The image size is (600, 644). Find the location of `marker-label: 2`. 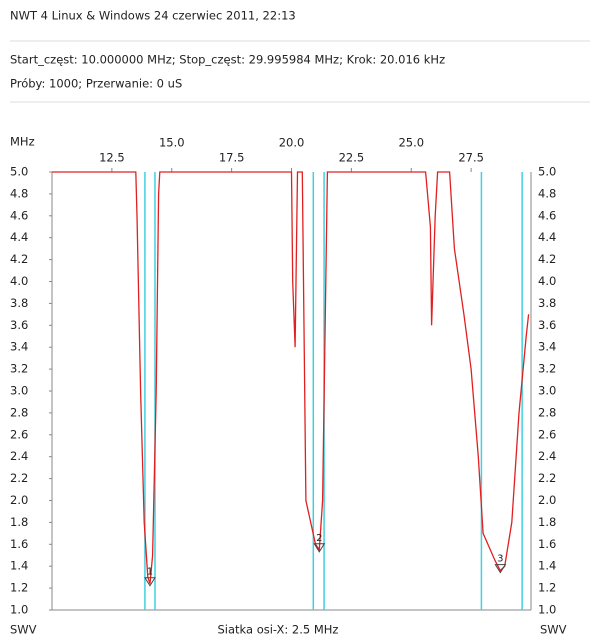

marker-label: 2 is located at coordinates (319, 538).